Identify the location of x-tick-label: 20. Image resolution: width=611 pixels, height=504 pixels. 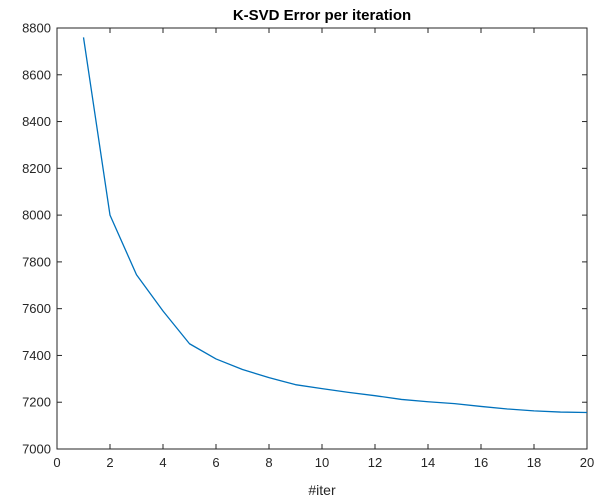
(587, 462).